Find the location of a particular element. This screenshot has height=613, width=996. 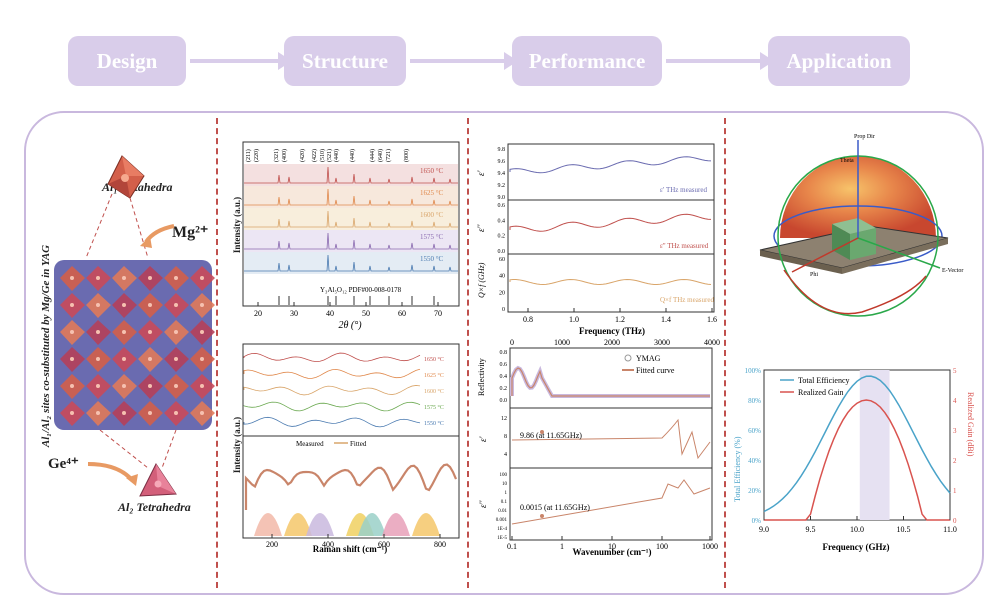

thz-xtick: 1.6 is located at coordinates (712, 319).